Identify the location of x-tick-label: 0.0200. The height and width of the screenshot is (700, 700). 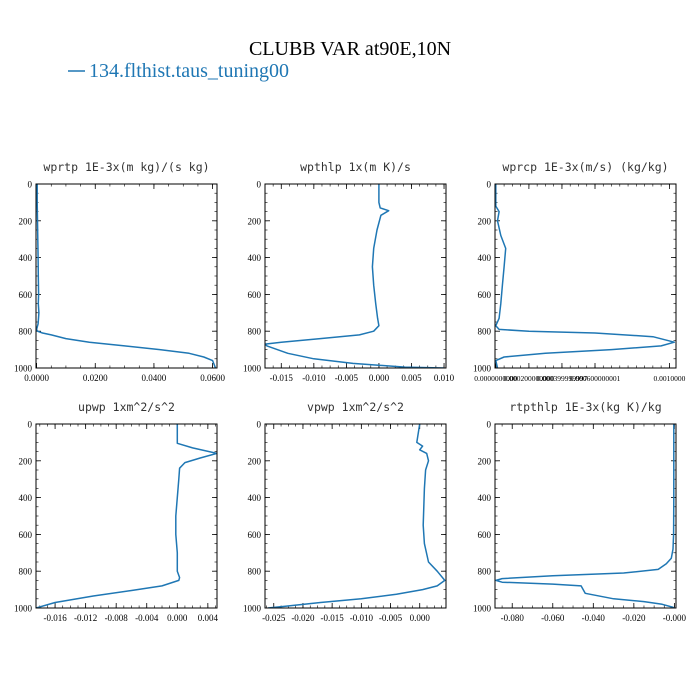
(95, 378).